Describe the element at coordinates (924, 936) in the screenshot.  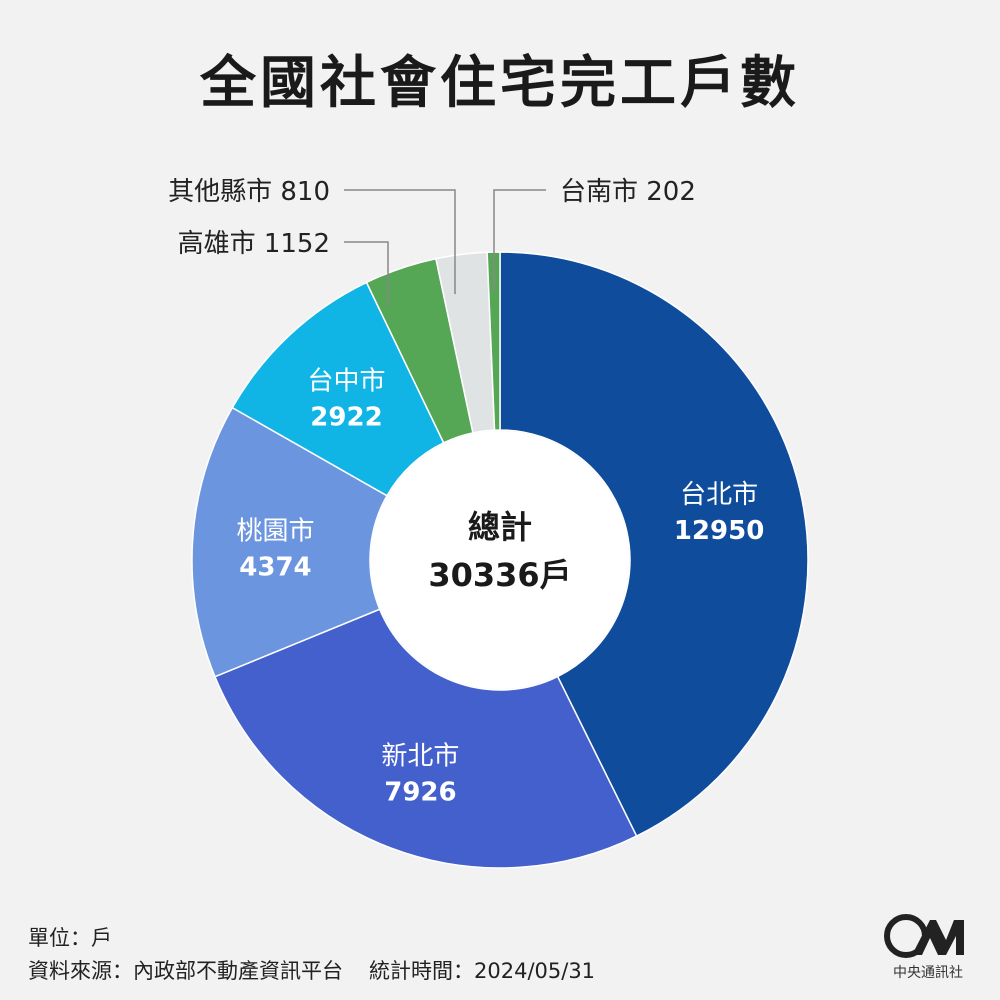
I see `cna-logo-icon` at that location.